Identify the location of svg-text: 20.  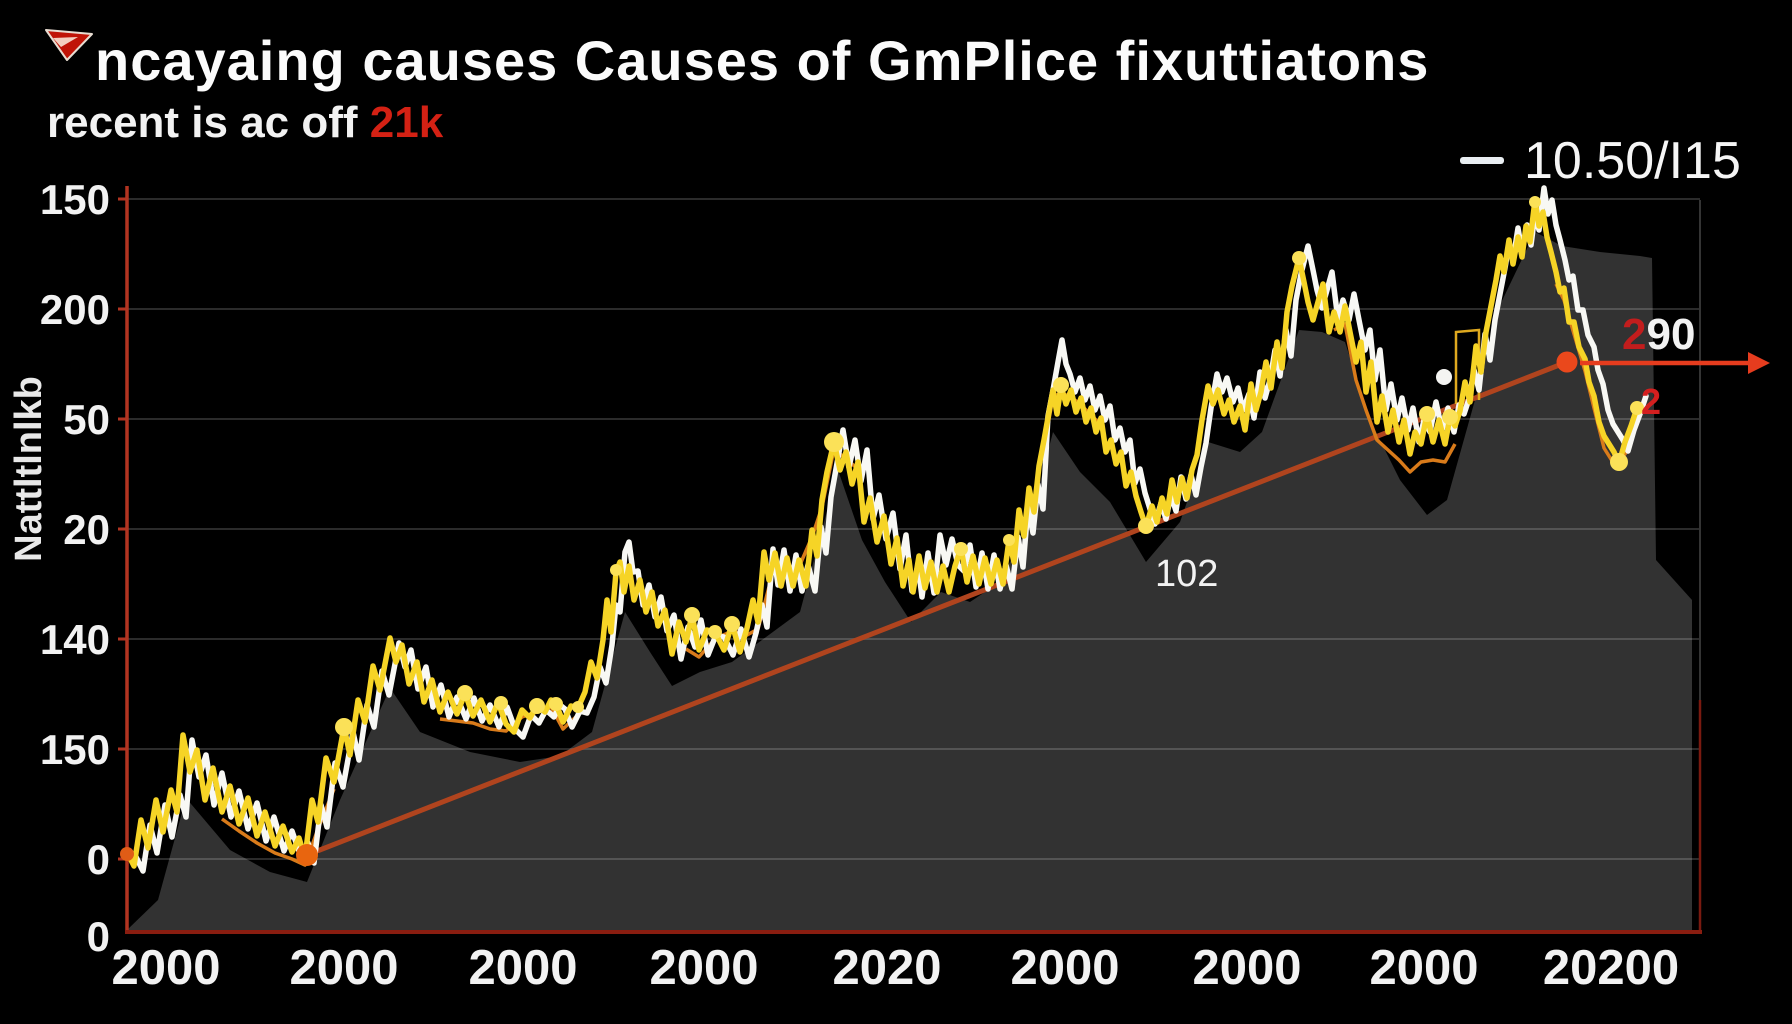
(86, 529).